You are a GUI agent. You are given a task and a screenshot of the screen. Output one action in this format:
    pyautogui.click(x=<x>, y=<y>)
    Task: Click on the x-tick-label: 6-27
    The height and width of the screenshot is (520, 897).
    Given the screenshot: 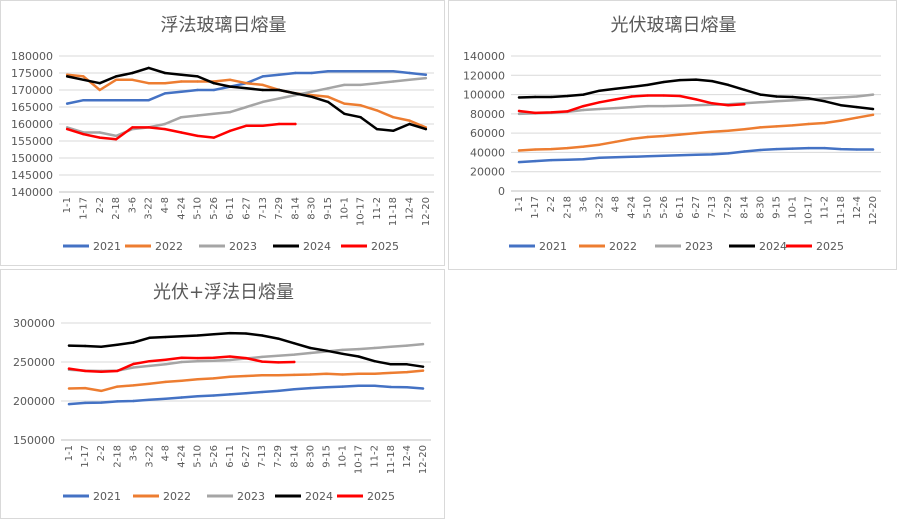 What is the action you would take?
    pyautogui.click(x=247, y=208)
    